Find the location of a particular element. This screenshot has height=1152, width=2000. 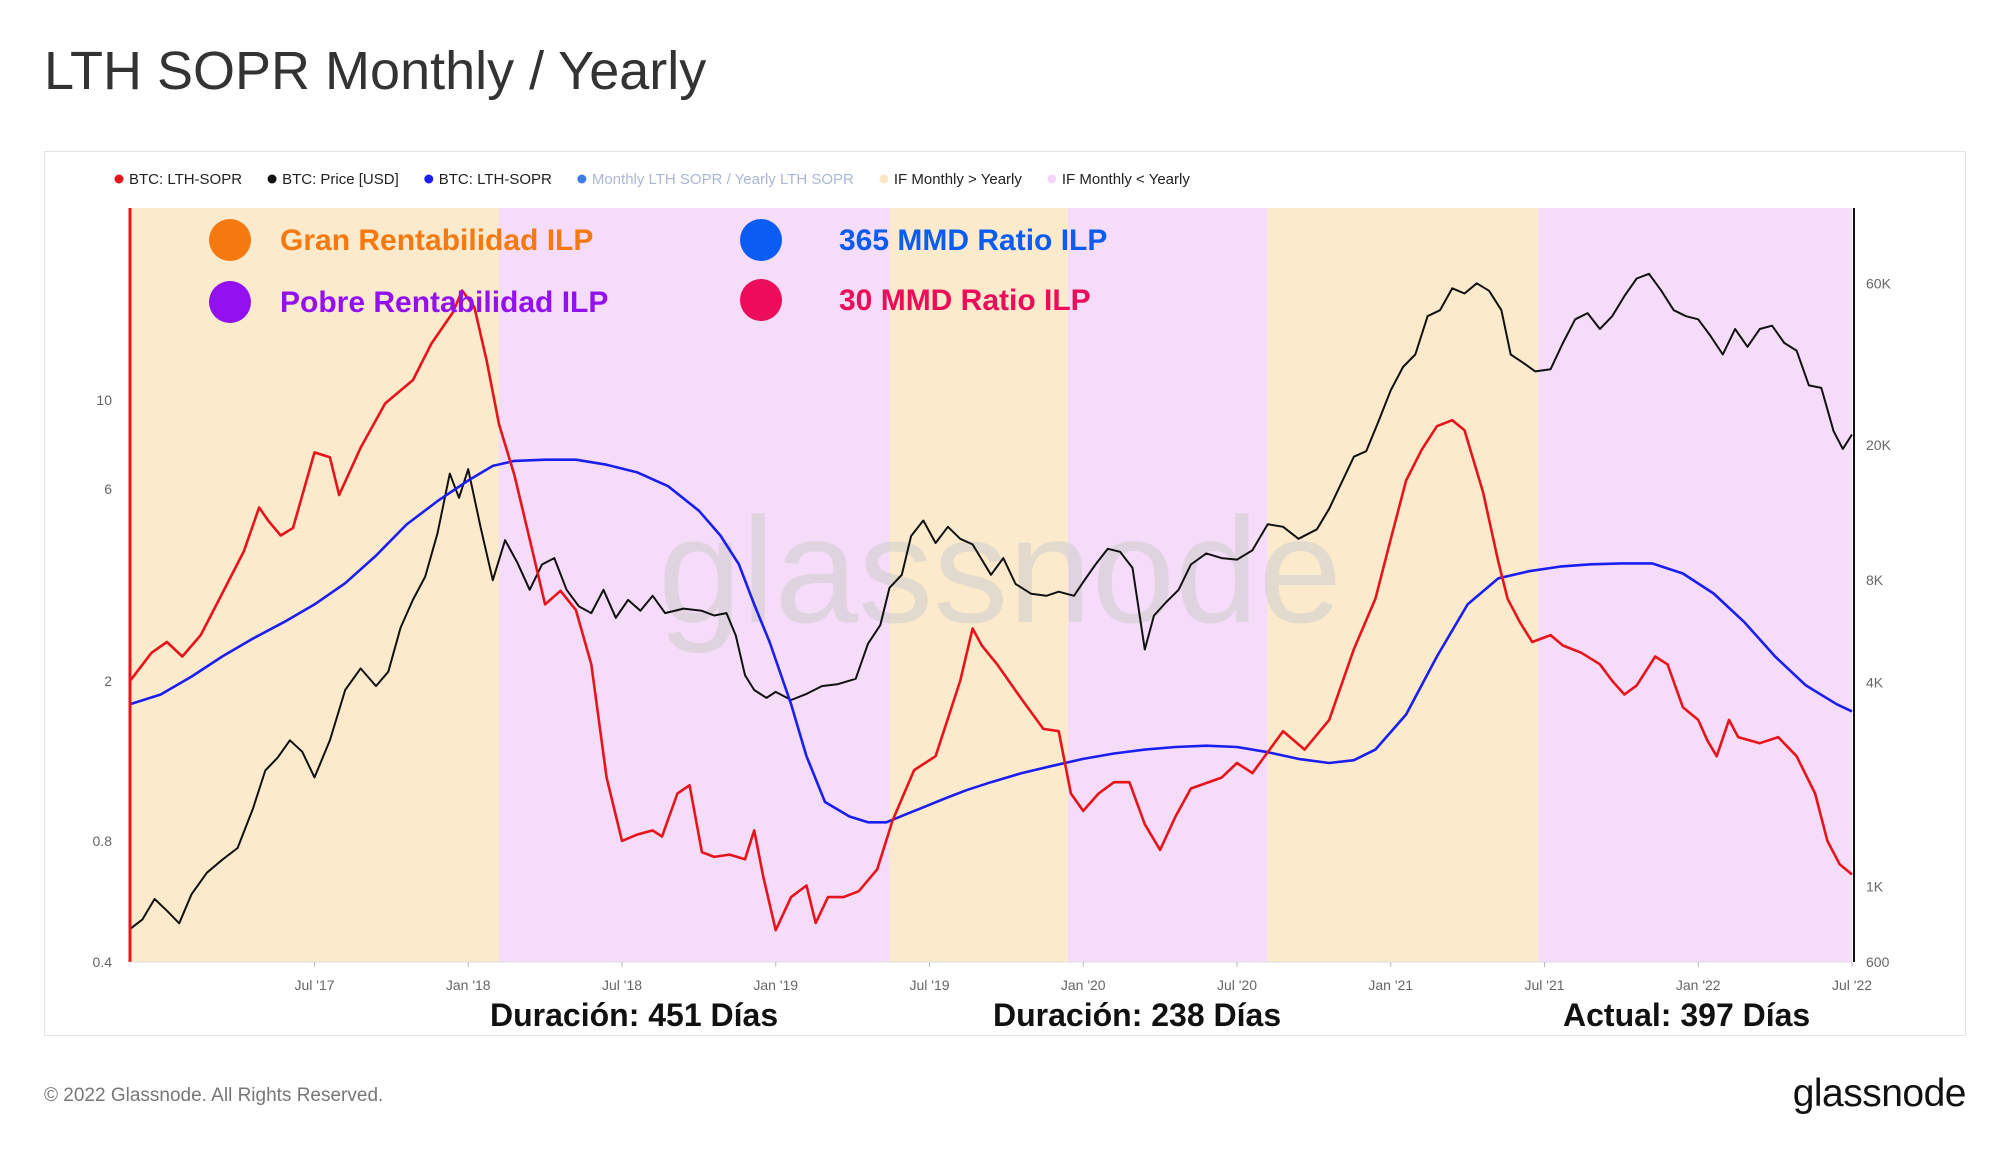

duration-label-3: Actual: 397 Días is located at coordinates (1687, 1015).